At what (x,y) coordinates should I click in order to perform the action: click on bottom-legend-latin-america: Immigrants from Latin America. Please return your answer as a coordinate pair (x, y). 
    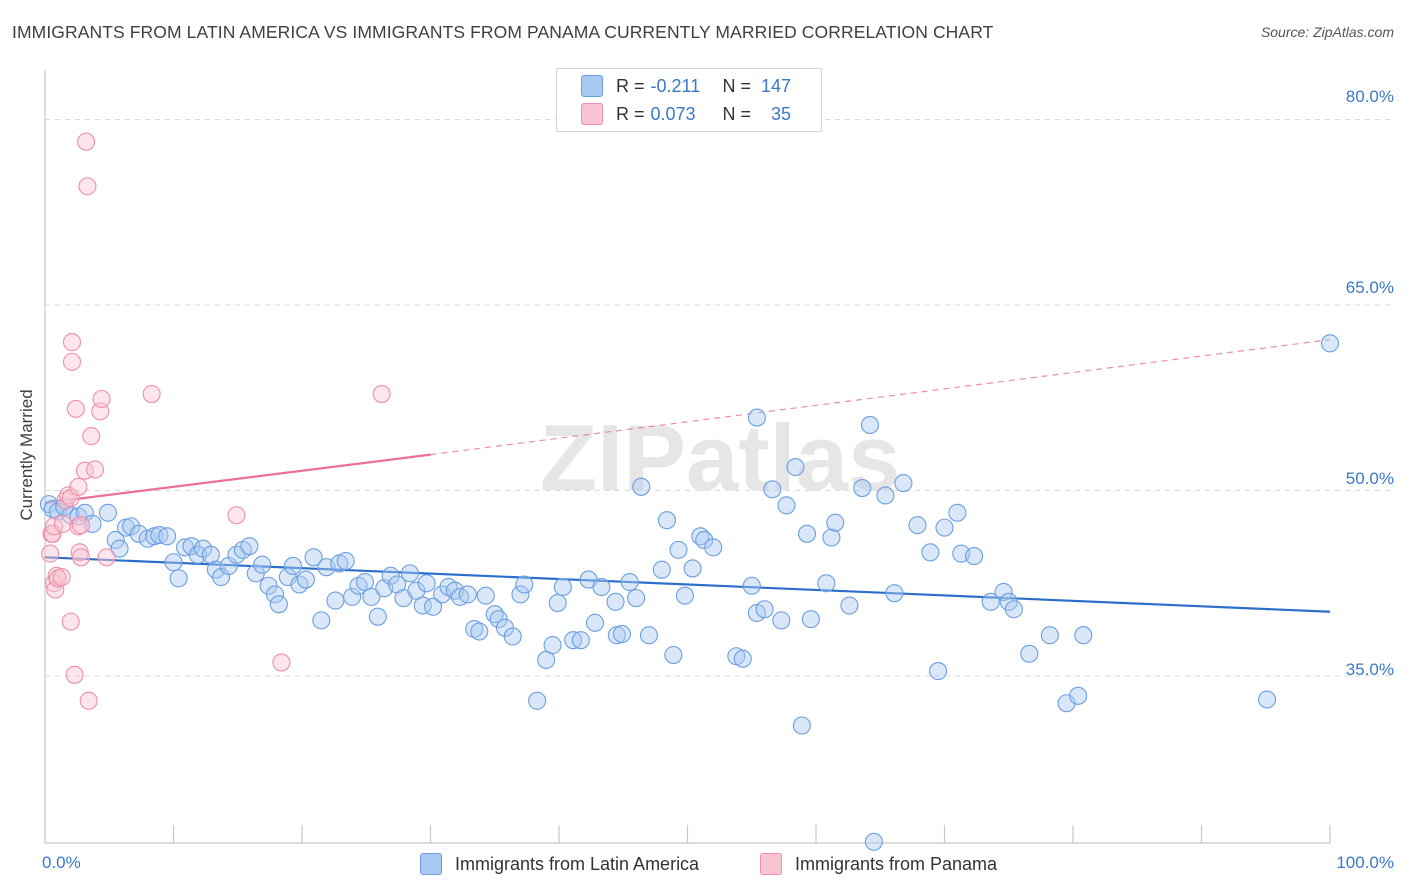
    Looking at the image, I should click on (559, 864).